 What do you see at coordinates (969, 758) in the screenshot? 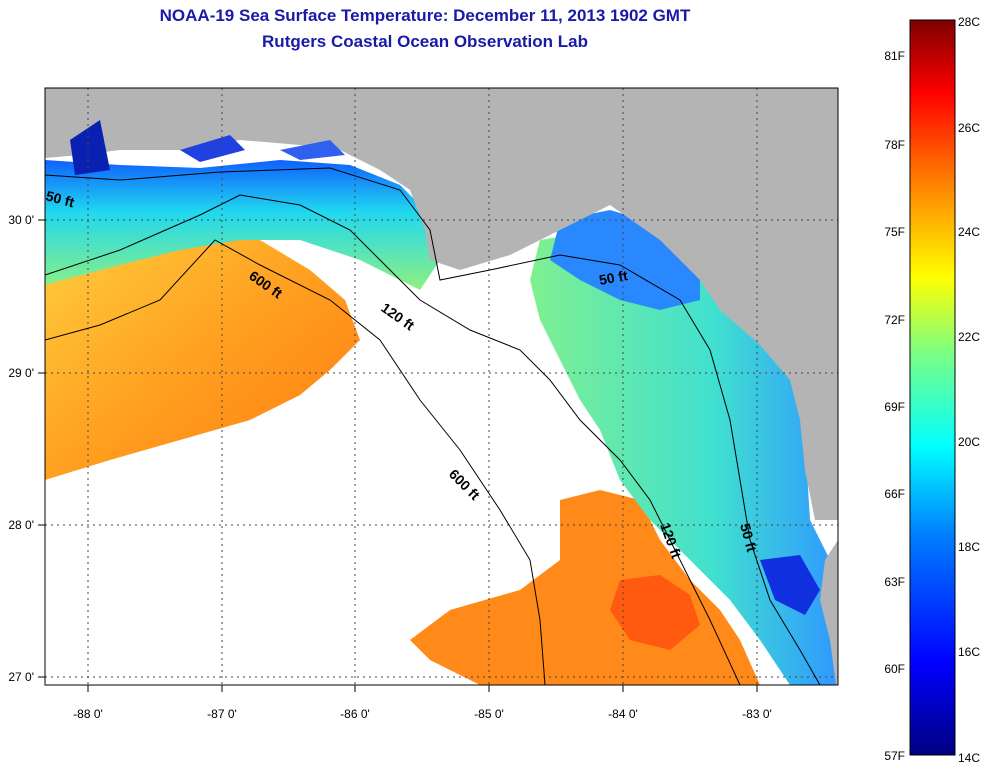
I see `celsius-label: 14C` at bounding box center [969, 758].